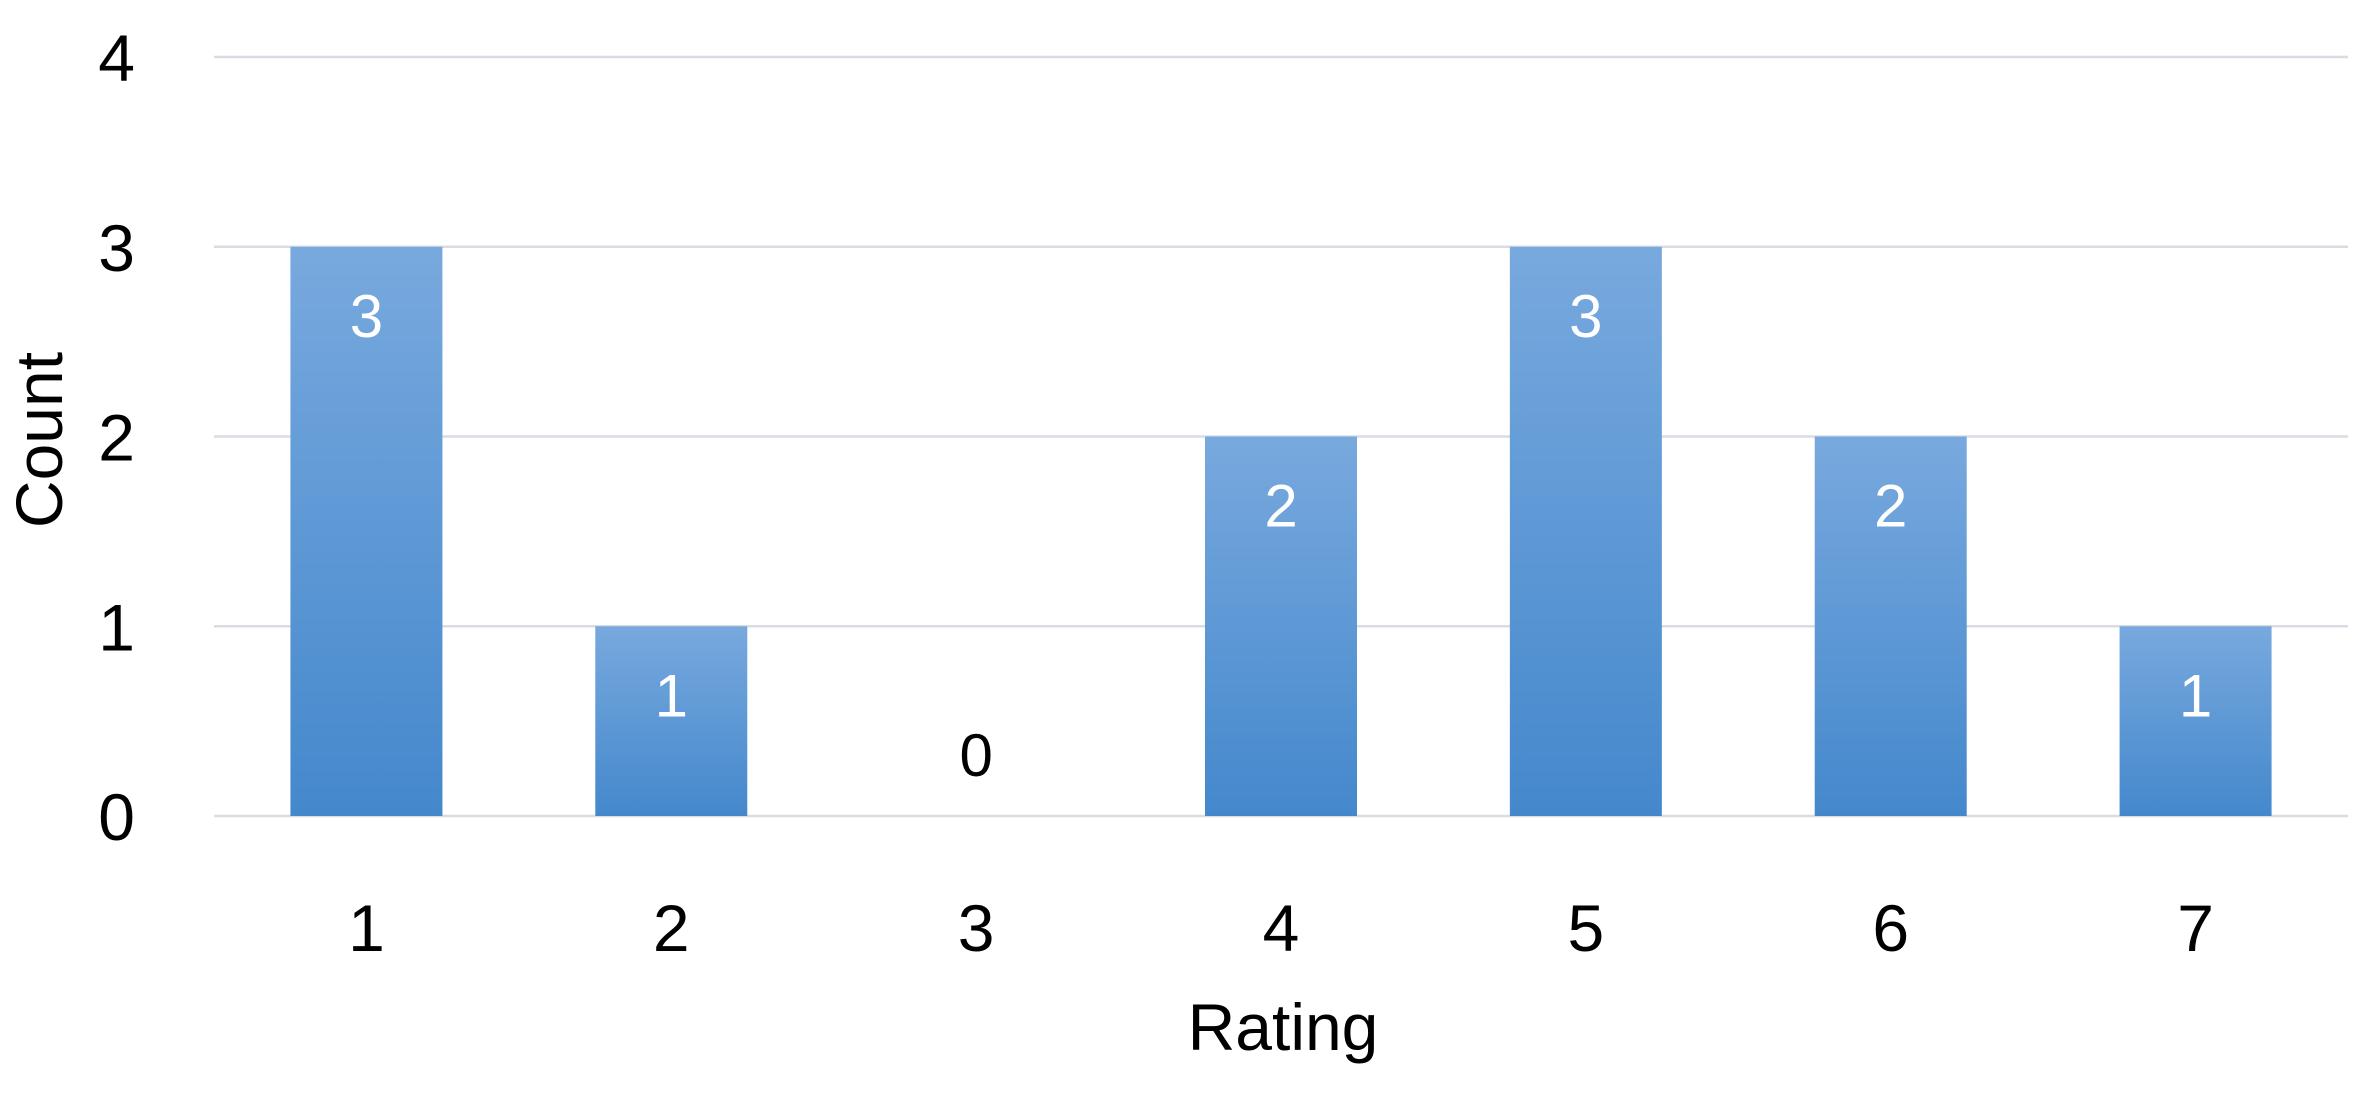 This screenshot has width=2379, height=1097. What do you see at coordinates (1890, 928) in the screenshot?
I see `x-tick-label: 6` at bounding box center [1890, 928].